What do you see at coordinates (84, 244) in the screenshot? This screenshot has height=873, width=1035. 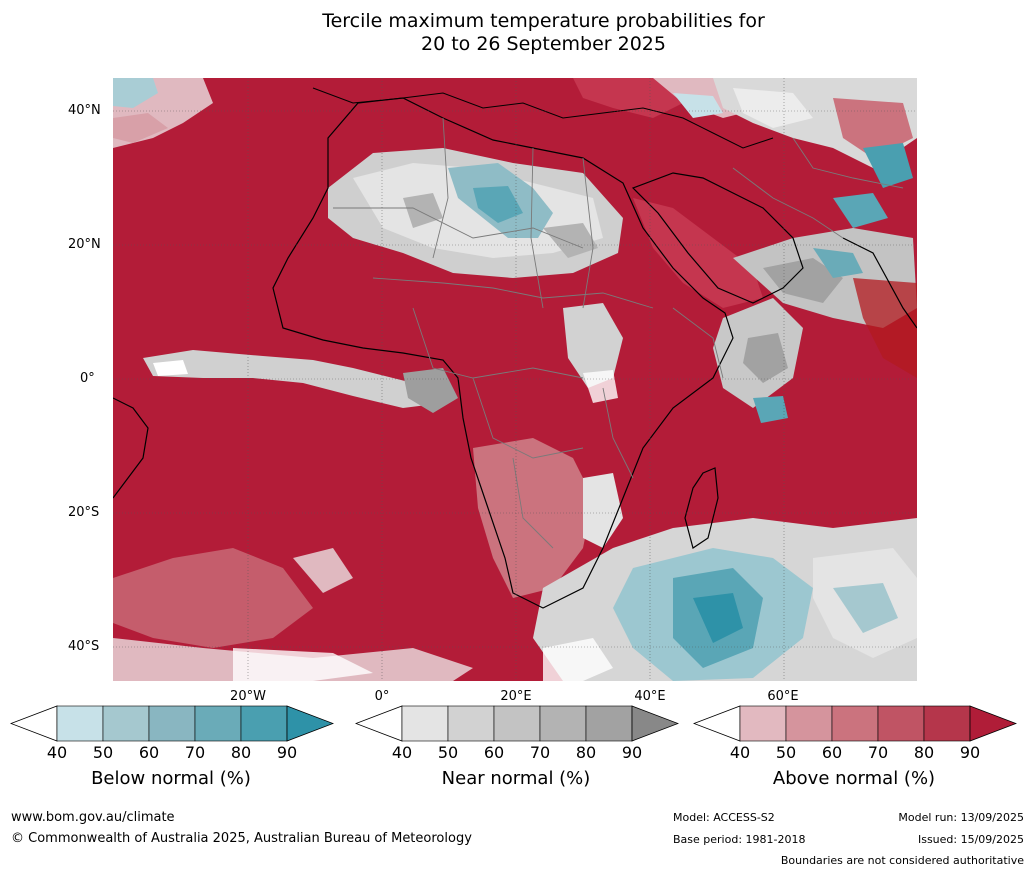 I see `lat-label-20n: 20°N` at bounding box center [84, 244].